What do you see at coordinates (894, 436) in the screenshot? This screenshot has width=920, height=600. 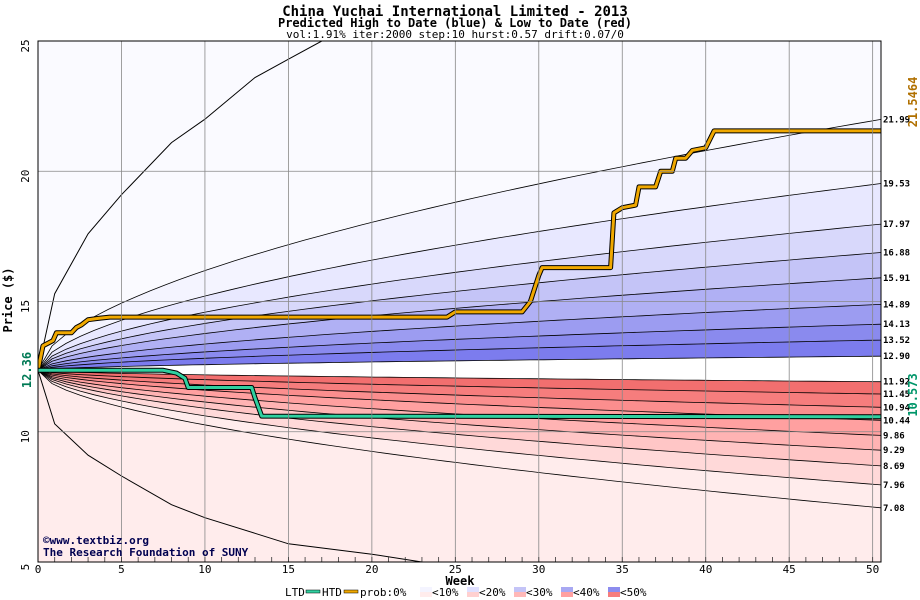 I see `right-quantile-label: 9.86` at bounding box center [894, 436].